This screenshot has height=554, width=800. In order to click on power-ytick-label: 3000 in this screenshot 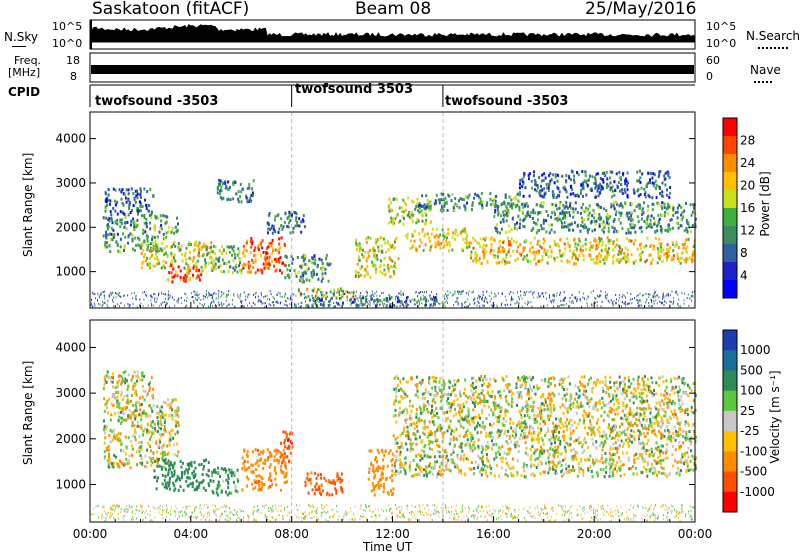, I will do `click(70, 183)`.